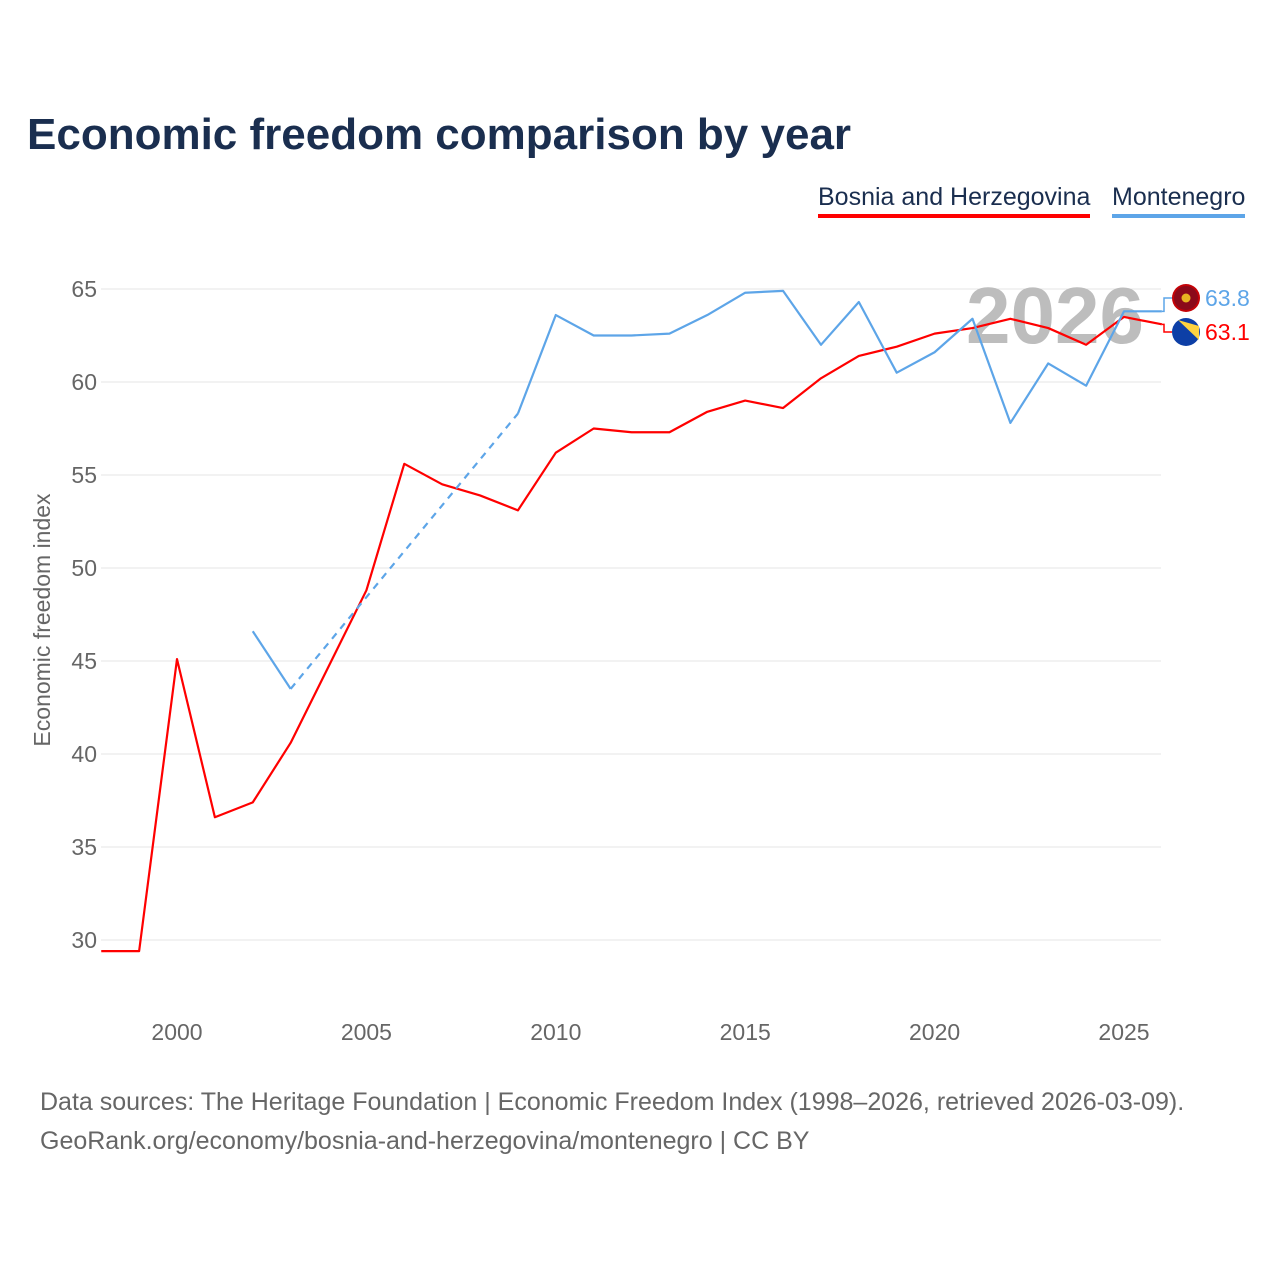 This screenshot has width=1280, height=1280. Describe the element at coordinates (555, 1032) in the screenshot. I see `x-tick-label: 2010` at that location.